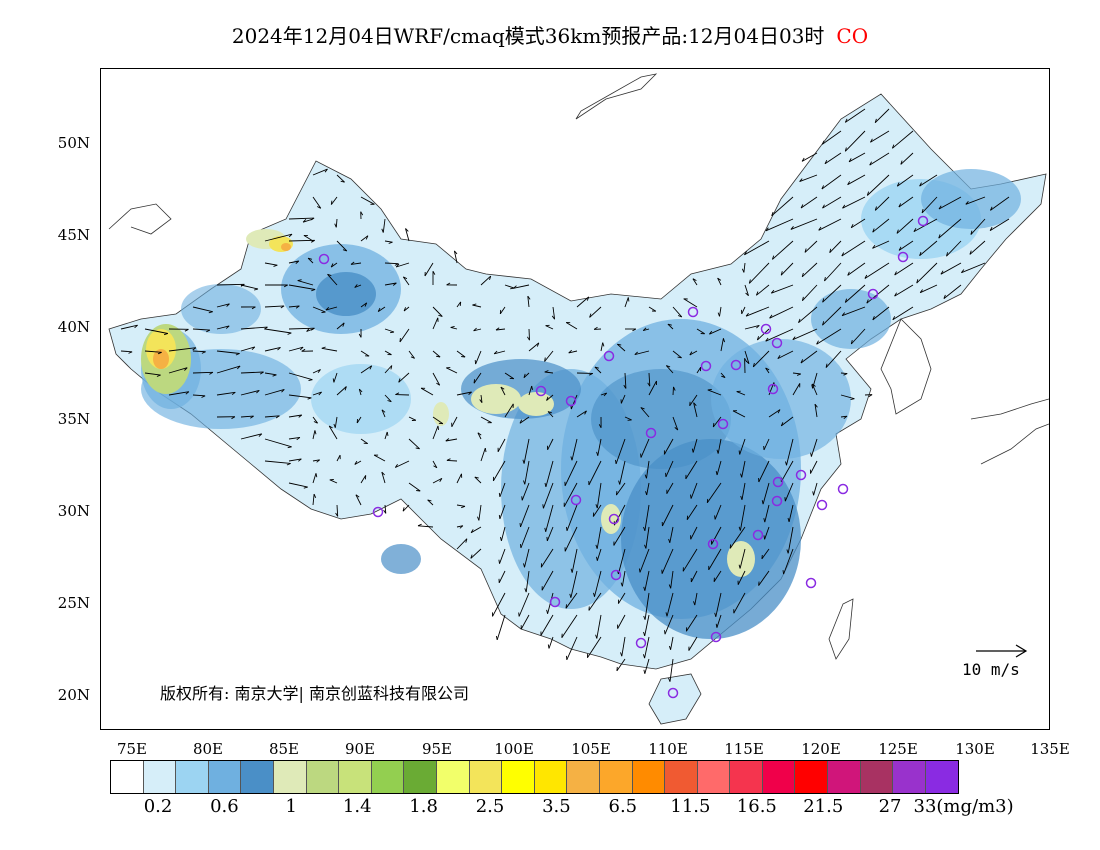 This screenshot has width=1100, height=850. I want to click on legend-swatch, so click(160, 777).